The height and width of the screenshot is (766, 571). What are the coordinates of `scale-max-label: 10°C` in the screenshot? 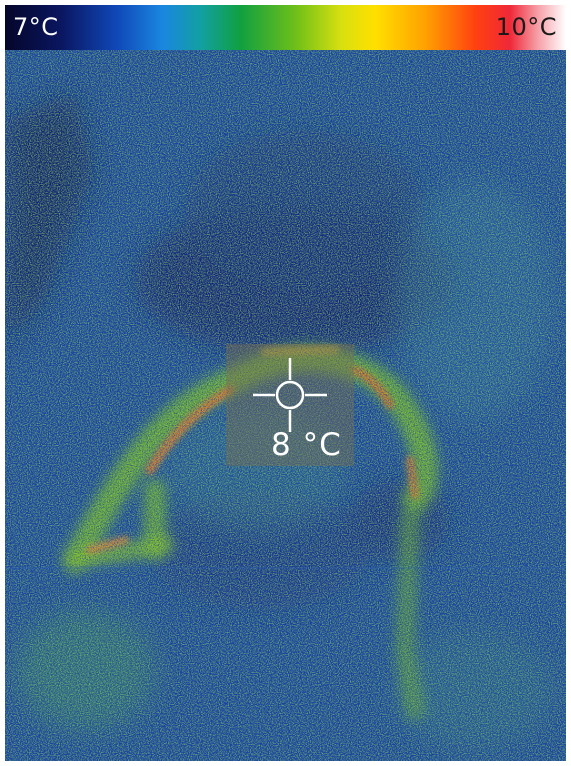 It's located at (526, 27).